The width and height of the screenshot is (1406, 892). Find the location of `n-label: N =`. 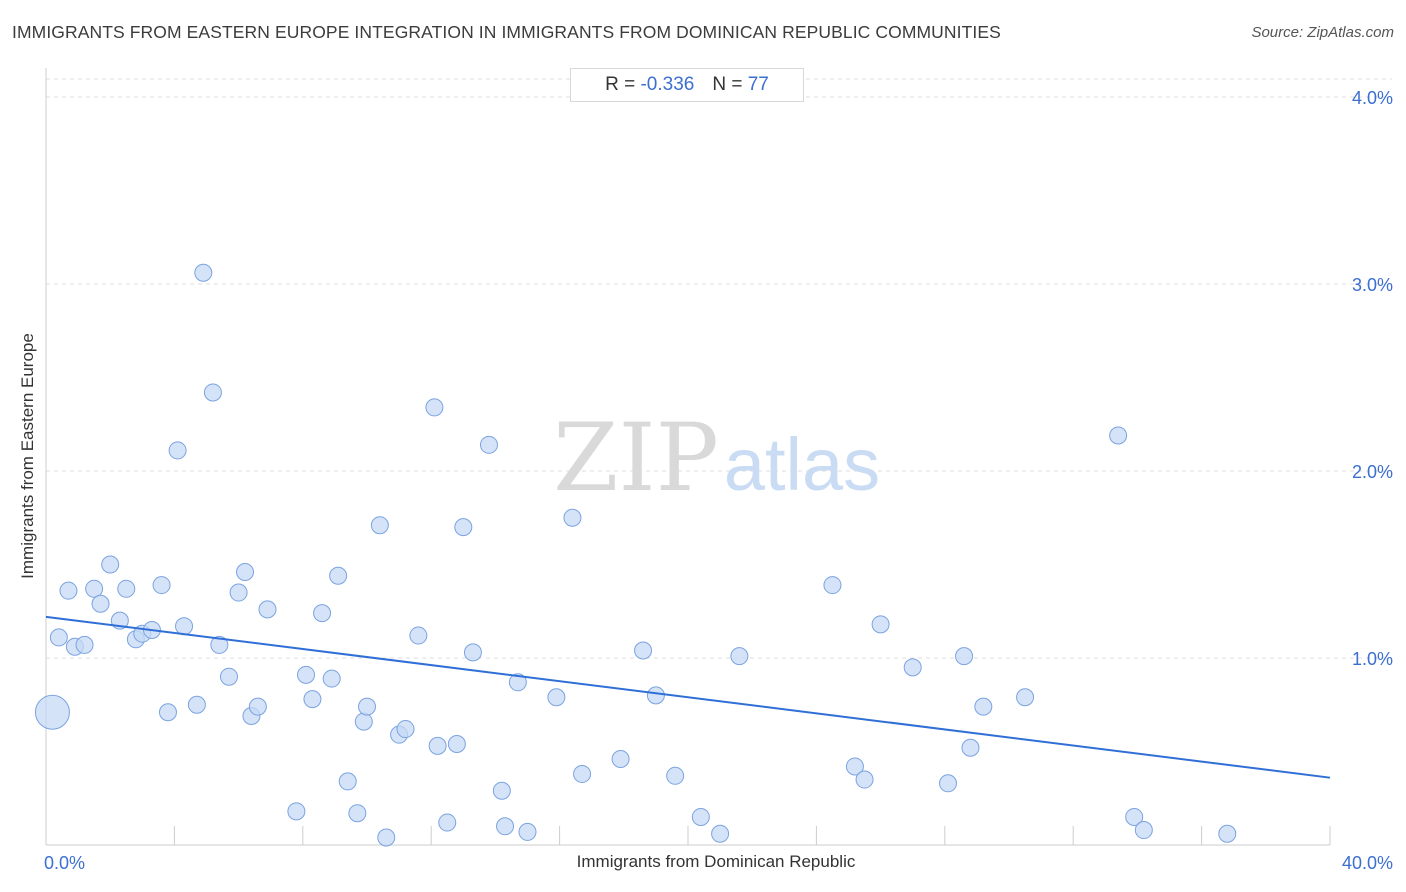

n-label: N = is located at coordinates (730, 84).